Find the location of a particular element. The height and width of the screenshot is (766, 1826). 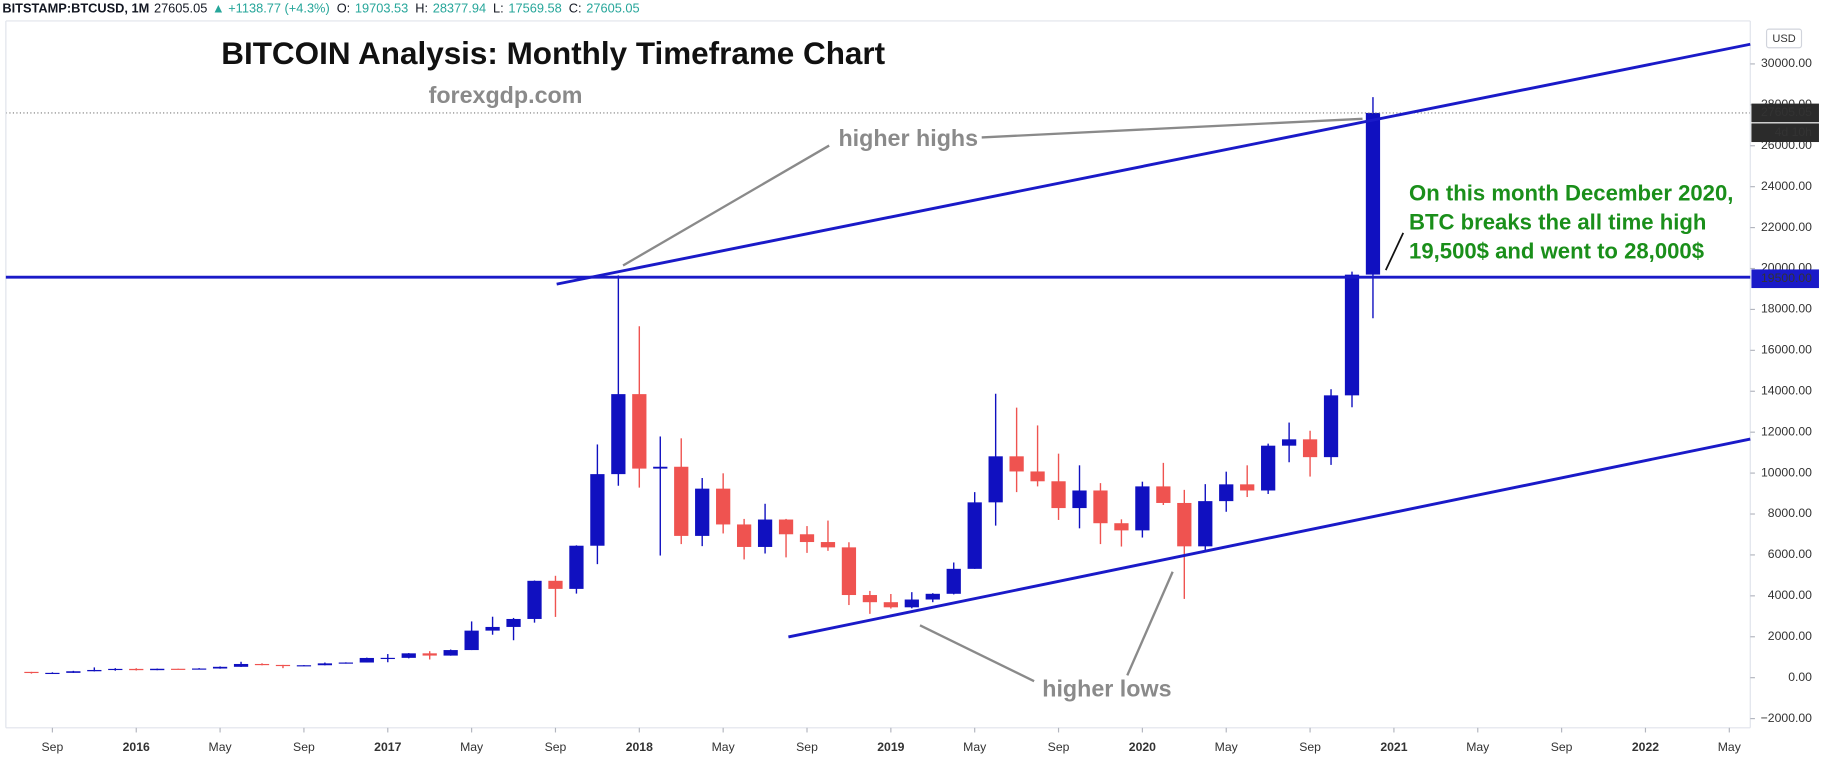

annotation: higher highs is located at coordinates (908, 138).